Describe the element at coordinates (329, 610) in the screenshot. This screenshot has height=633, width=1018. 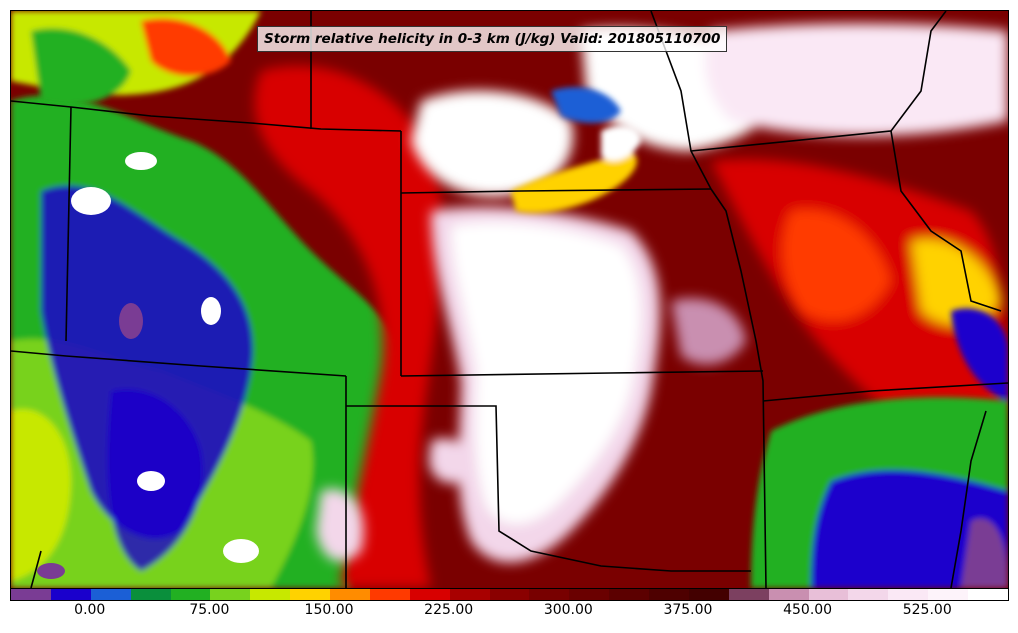
I see `colorbar-tick-label: 150.00` at that location.